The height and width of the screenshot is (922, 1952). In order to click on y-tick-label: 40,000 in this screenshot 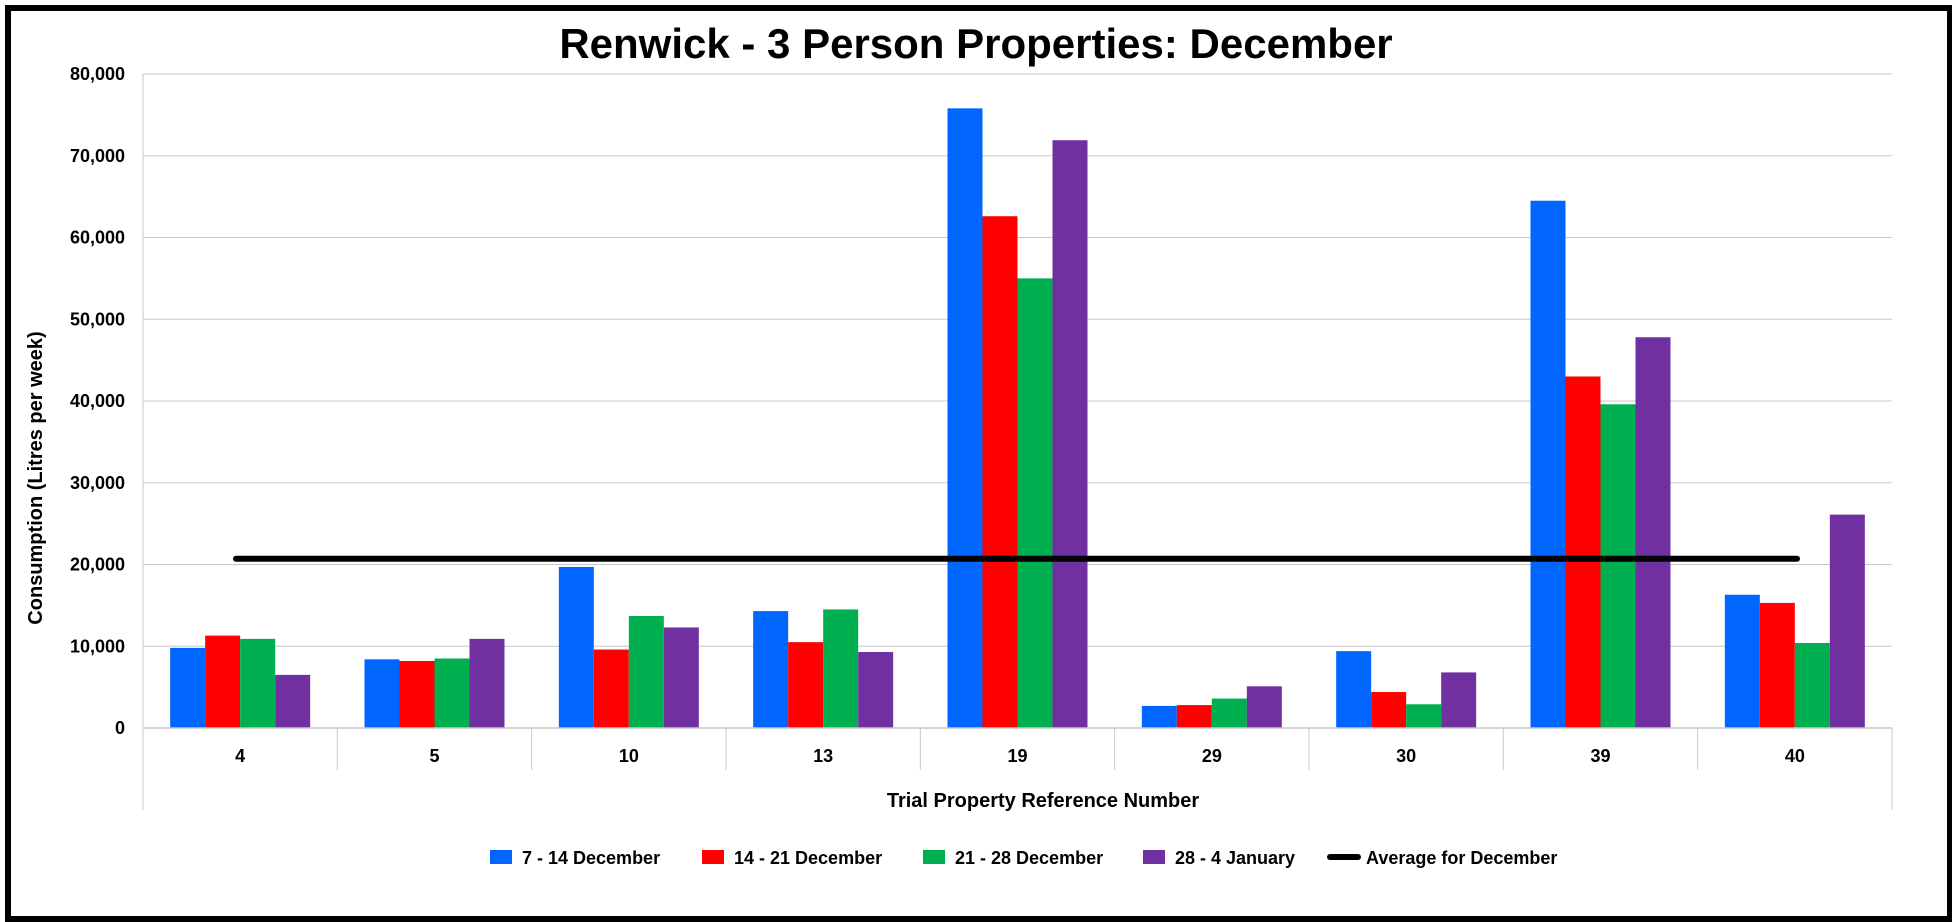, I will do `click(97, 401)`.